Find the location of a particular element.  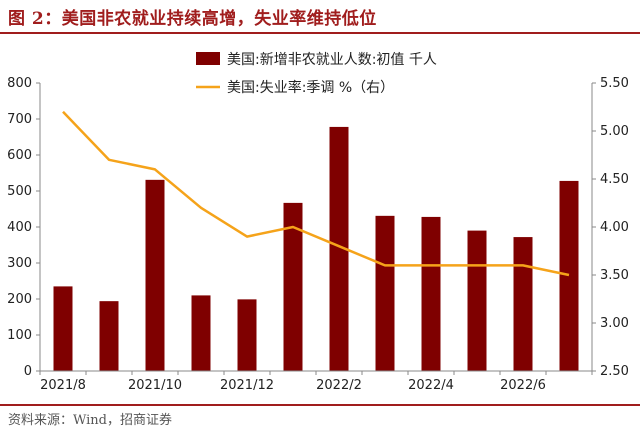

x-tick-label: 2022/4 is located at coordinates (431, 385).